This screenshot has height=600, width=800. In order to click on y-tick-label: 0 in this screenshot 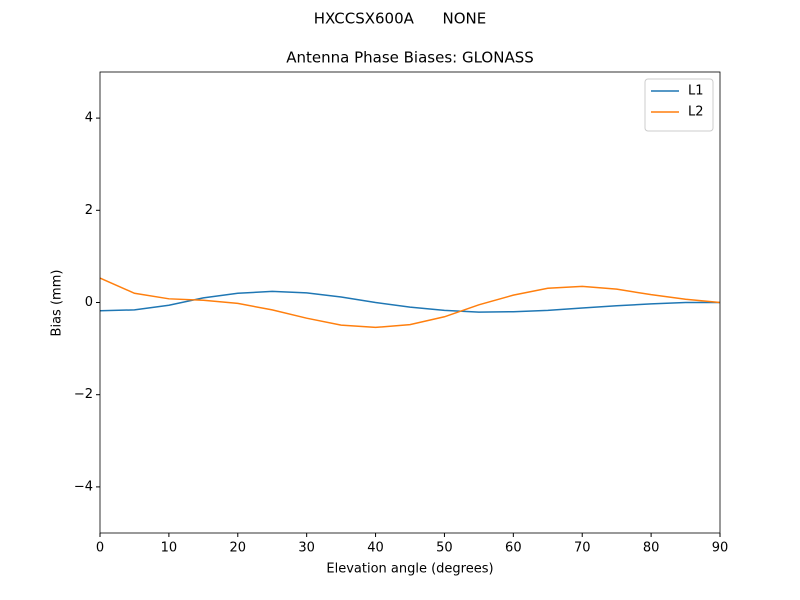, I will do `click(89, 302)`.